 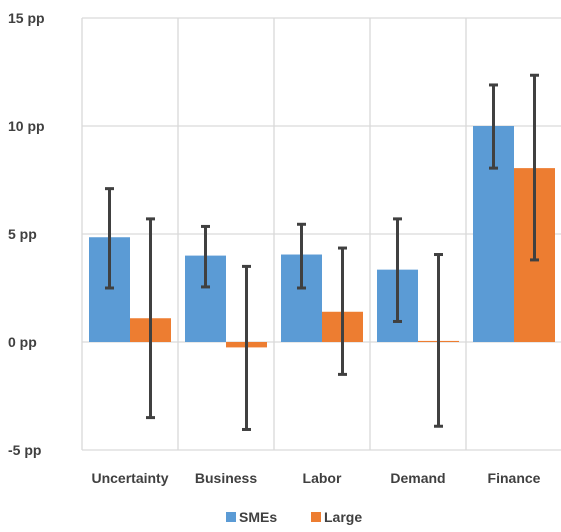 What do you see at coordinates (26, 126) in the screenshot?
I see `y-tick-label: 10 pp` at bounding box center [26, 126].